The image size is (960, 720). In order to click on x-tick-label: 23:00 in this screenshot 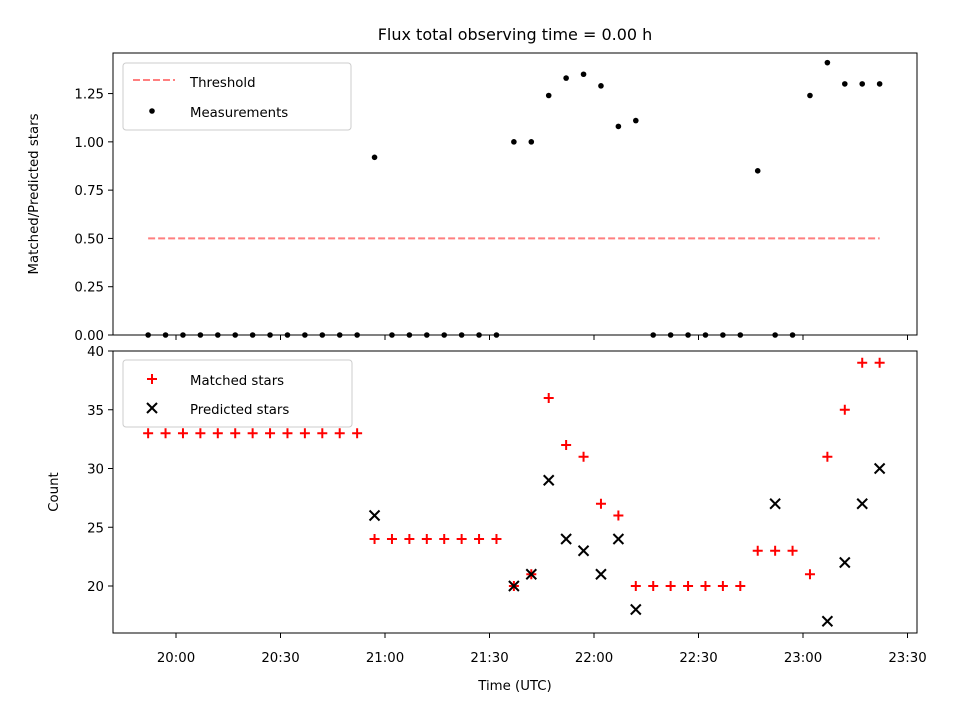, I will do `click(803, 658)`.